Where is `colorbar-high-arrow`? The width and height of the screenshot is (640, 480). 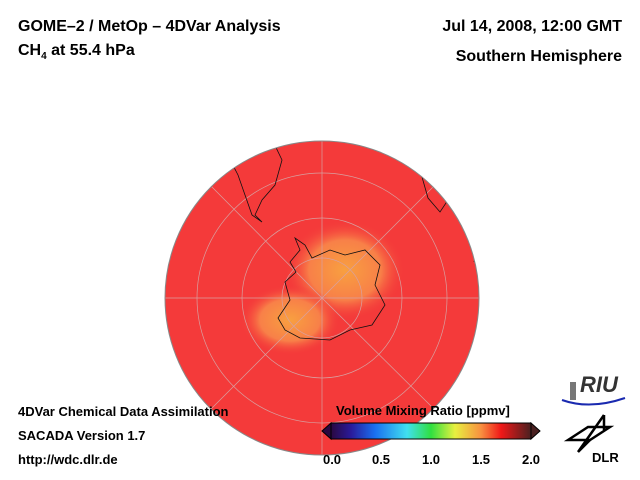 colorbar-high-arrow is located at coordinates (535, 431).